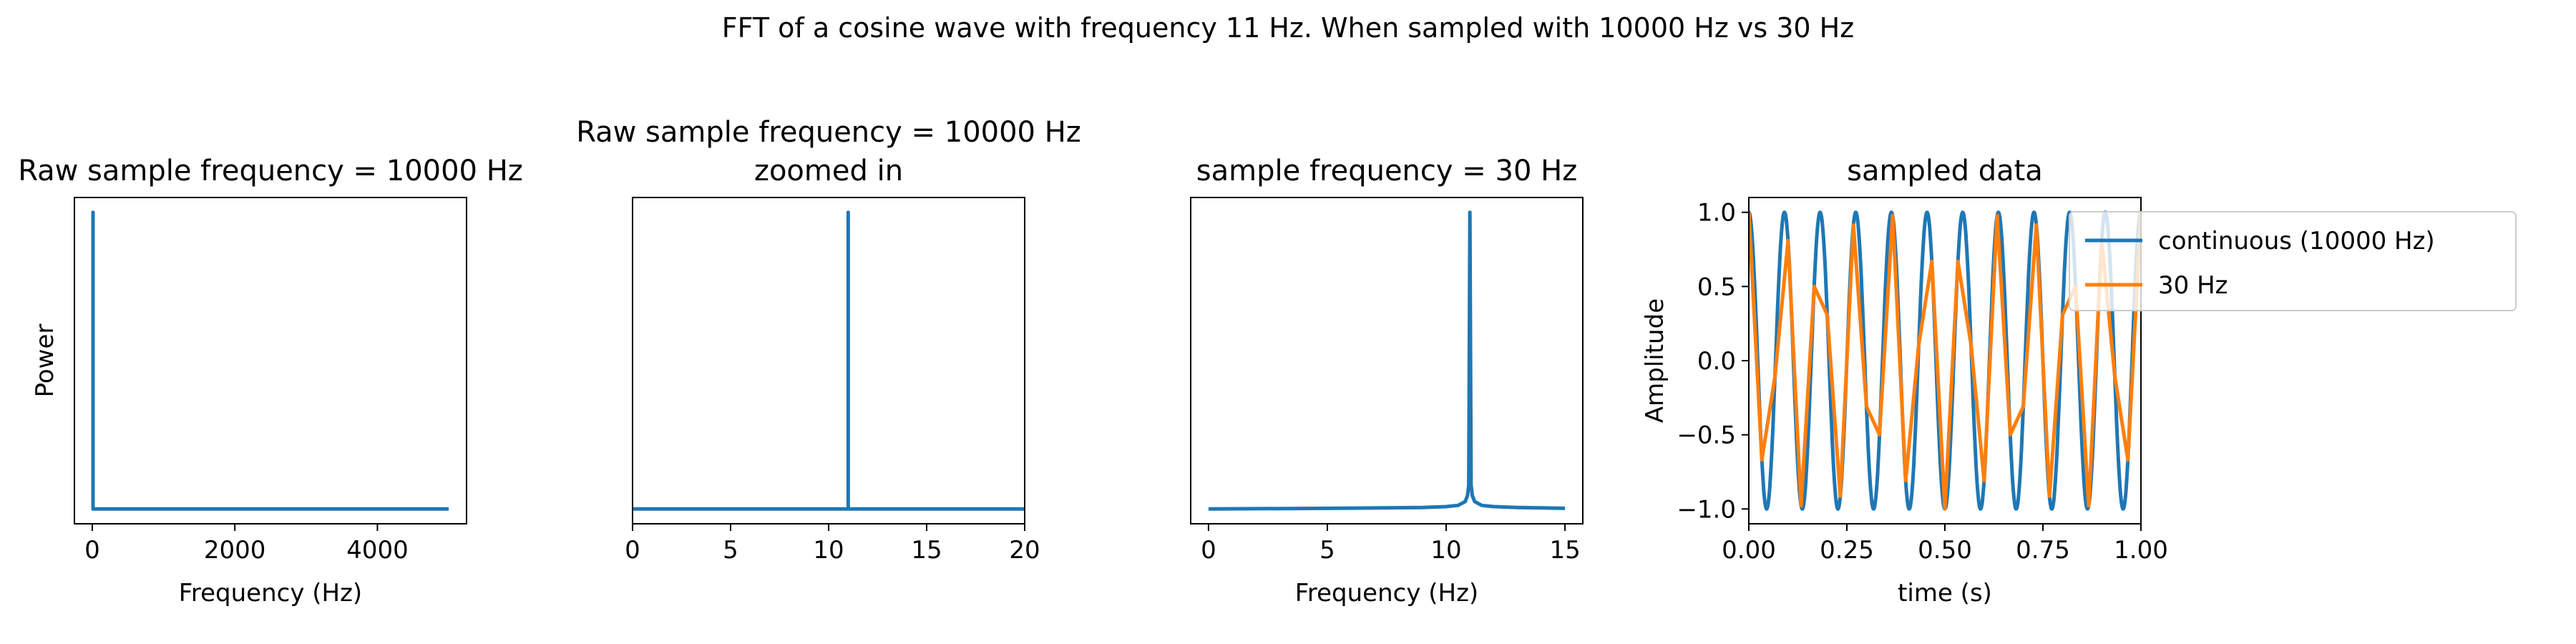  Describe the element at coordinates (1749, 550) in the screenshot. I see `x-tick-label: 0.00` at that location.